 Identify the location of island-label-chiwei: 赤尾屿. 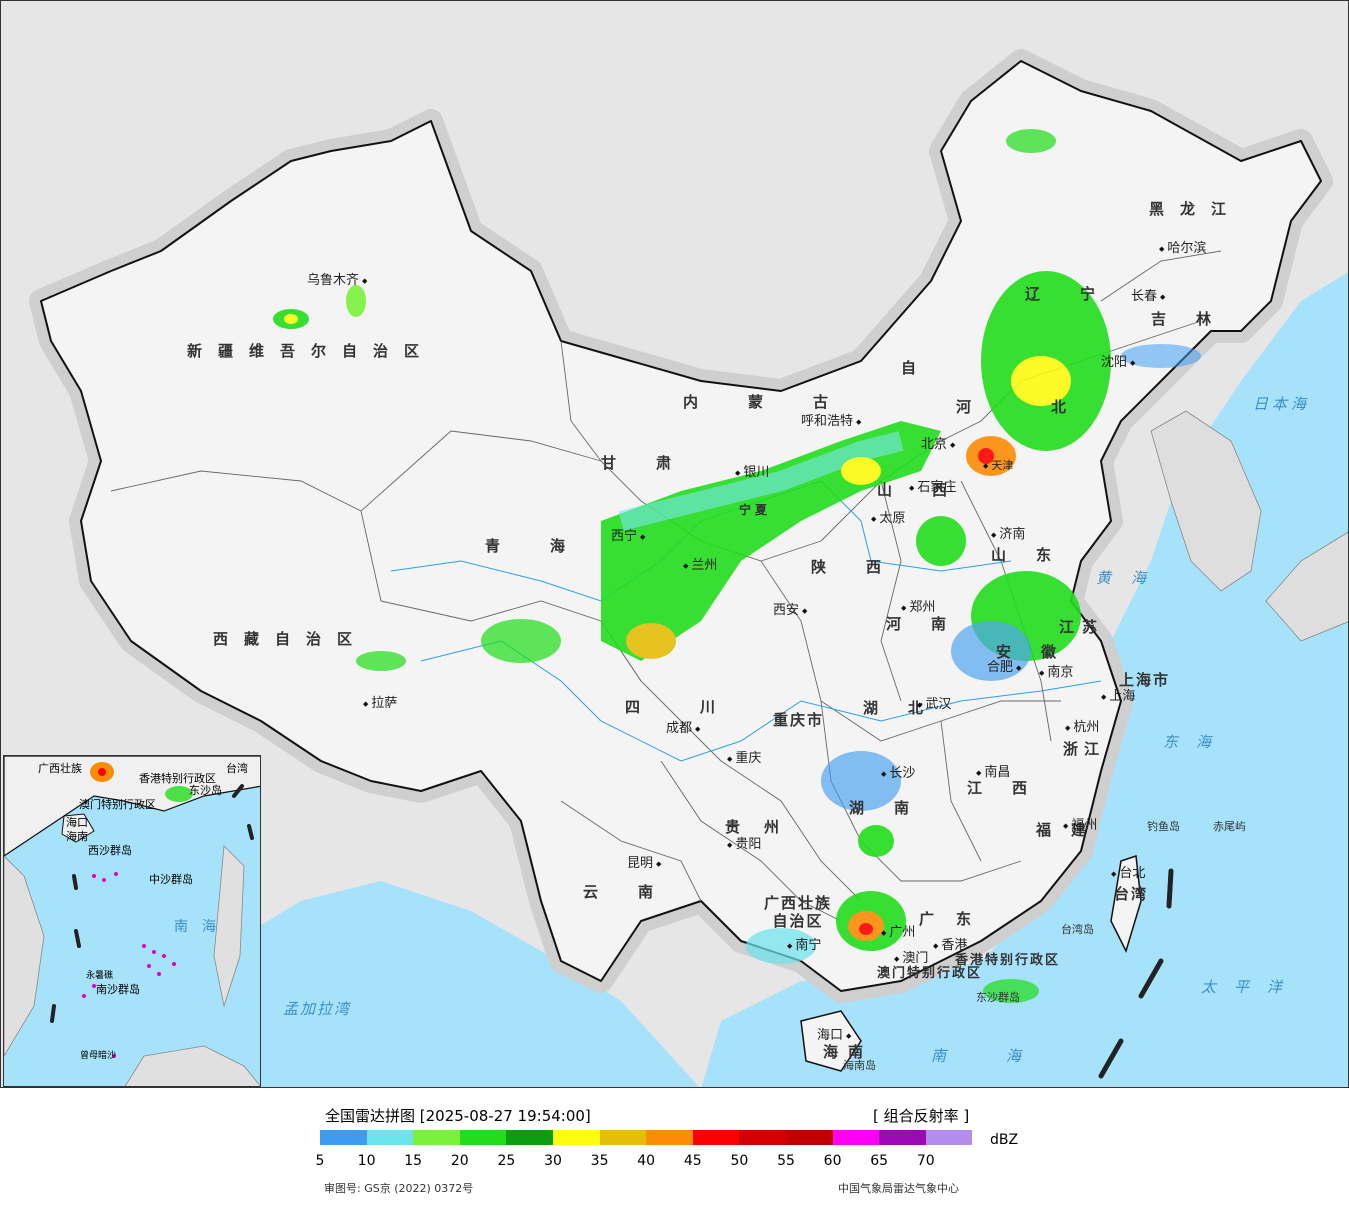
(1229, 826).